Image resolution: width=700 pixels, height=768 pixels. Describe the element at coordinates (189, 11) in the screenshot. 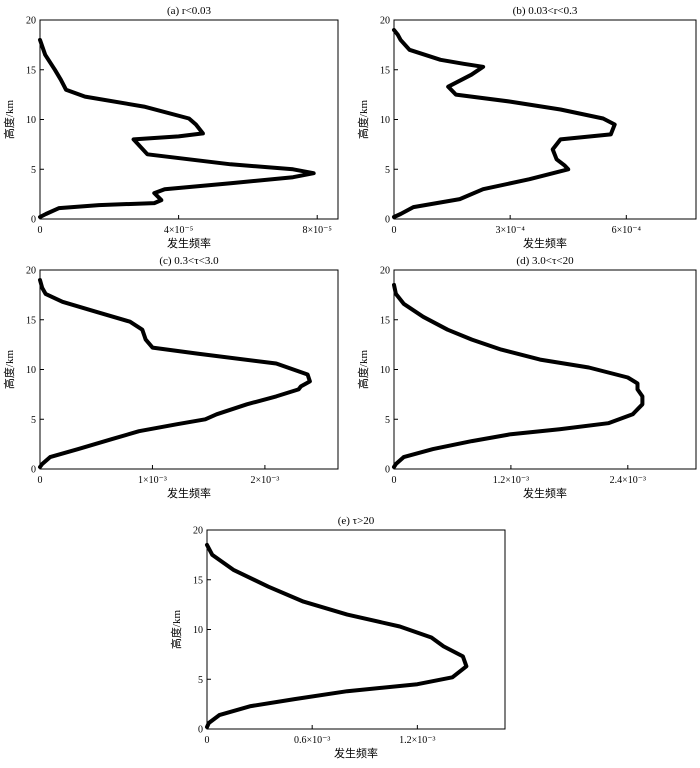

I see `chart-title: (a) r<0.03` at that location.